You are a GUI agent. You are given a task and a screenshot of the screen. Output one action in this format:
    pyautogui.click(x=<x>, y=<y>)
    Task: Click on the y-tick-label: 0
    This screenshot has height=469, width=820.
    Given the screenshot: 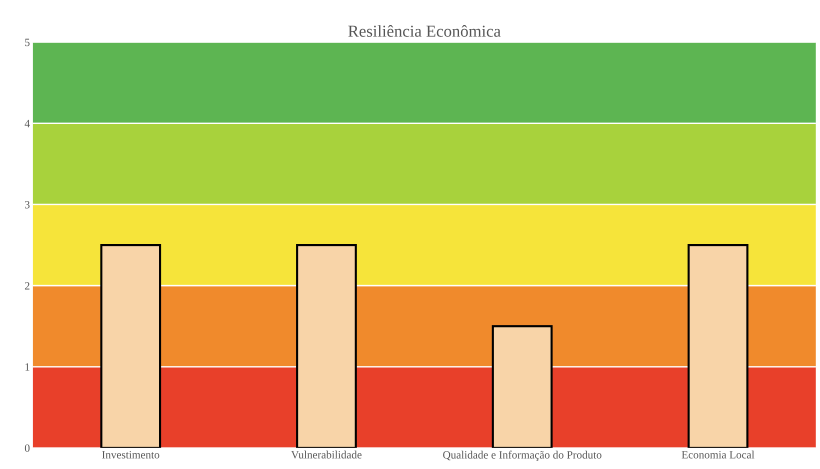 What is the action you would take?
    pyautogui.click(x=27, y=448)
    